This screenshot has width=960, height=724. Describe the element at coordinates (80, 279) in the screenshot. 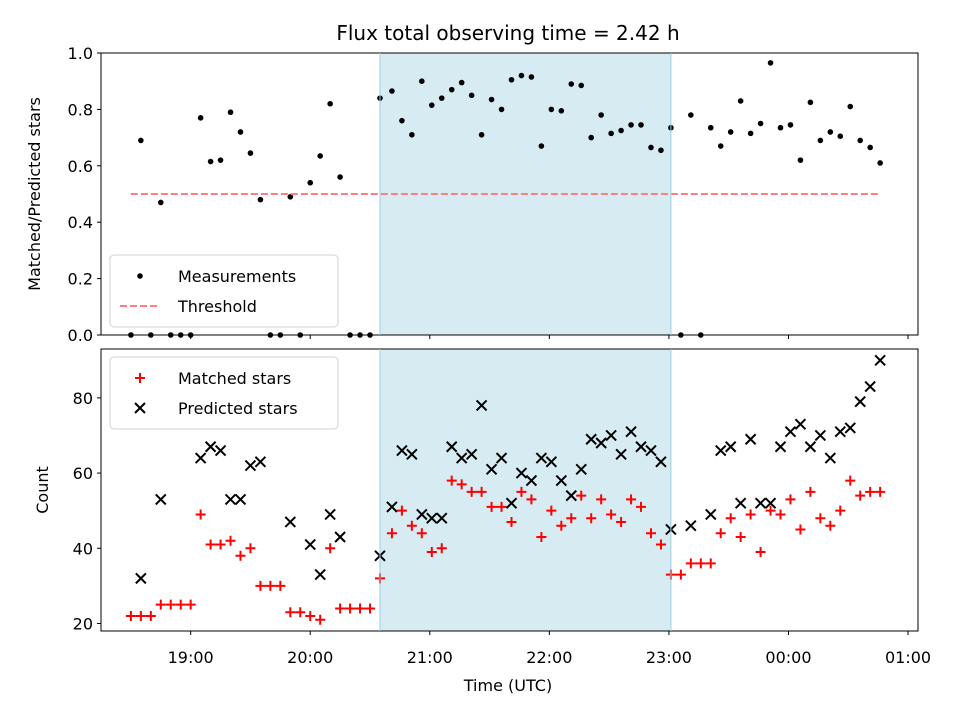

I see `y-tick-label: 0.2` at that location.